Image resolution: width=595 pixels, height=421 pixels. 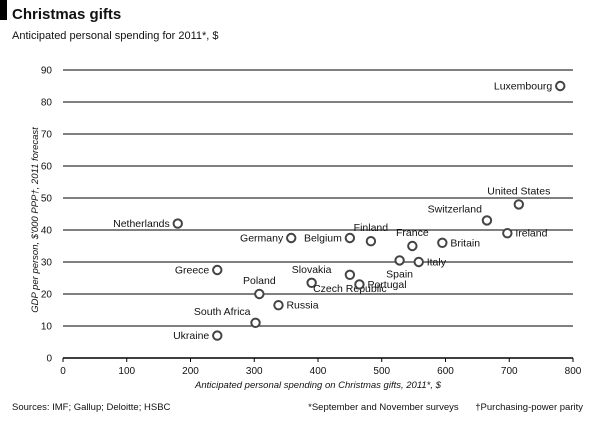 I want to click on point-label: Germany, so click(x=262, y=239).